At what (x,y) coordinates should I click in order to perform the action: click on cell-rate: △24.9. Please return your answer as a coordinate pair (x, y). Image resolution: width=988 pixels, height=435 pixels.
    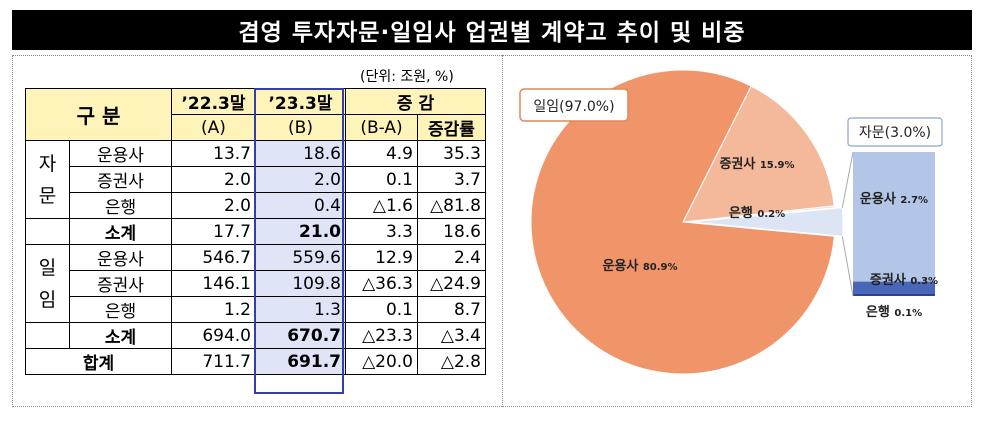
    Looking at the image, I should click on (451, 283).